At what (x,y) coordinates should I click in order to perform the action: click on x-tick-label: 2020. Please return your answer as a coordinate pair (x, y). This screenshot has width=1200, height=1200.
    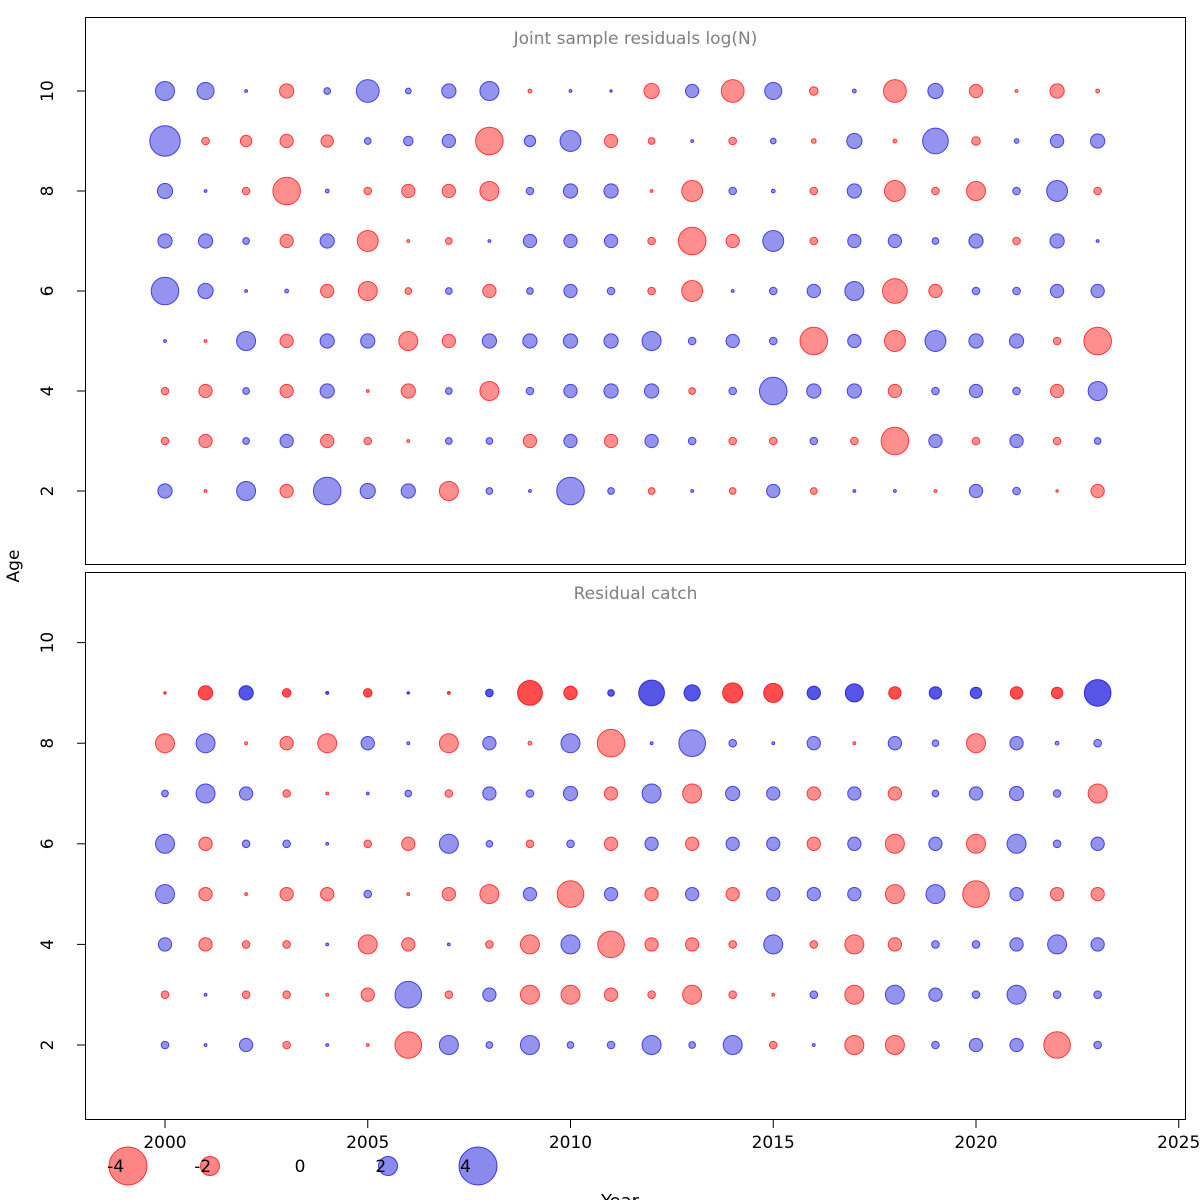
    Looking at the image, I should click on (975, 1143).